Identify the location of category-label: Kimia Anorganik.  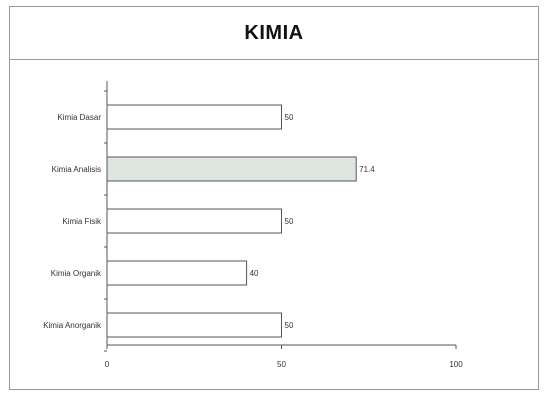
(72, 325).